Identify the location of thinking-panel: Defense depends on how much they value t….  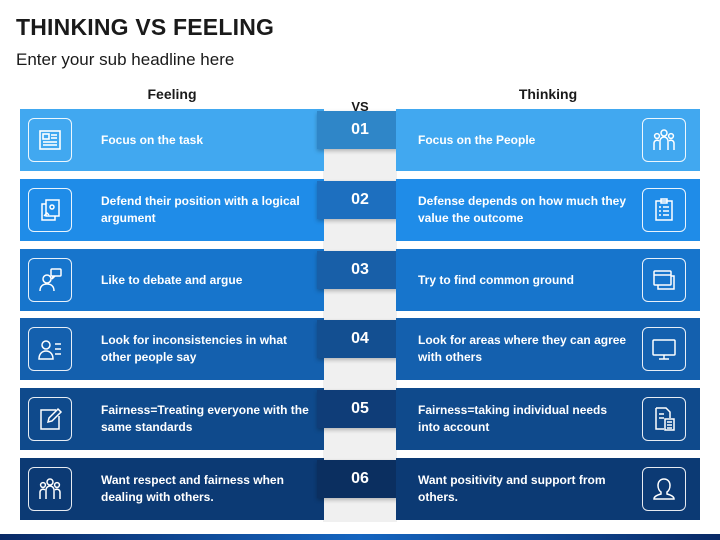
(548, 210).